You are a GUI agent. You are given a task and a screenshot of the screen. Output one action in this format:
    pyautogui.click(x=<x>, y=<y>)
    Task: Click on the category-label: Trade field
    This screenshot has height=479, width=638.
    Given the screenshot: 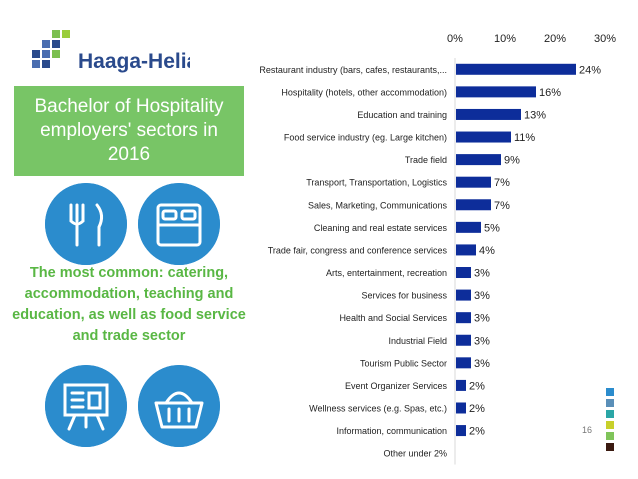 What is the action you would take?
    pyautogui.click(x=426, y=160)
    